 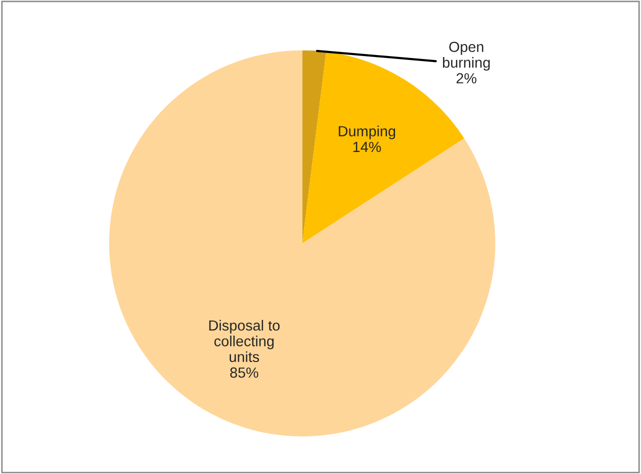 What do you see at coordinates (466, 78) in the screenshot?
I see `data-label: 2%` at bounding box center [466, 78].